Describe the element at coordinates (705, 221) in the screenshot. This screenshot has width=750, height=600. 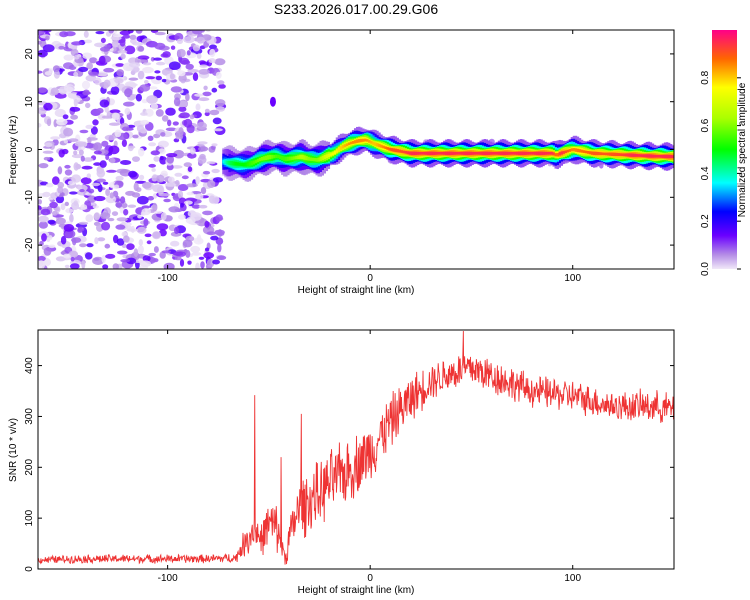
I see `colorbar-tick-label: 0.2` at that location.